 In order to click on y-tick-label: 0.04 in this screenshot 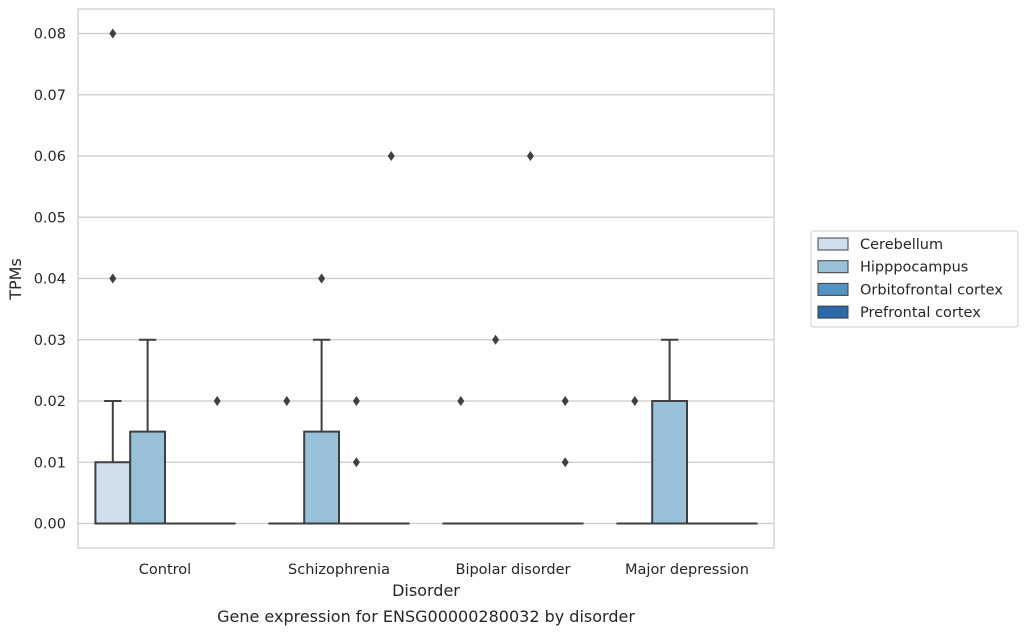, I will do `click(50, 280)`.